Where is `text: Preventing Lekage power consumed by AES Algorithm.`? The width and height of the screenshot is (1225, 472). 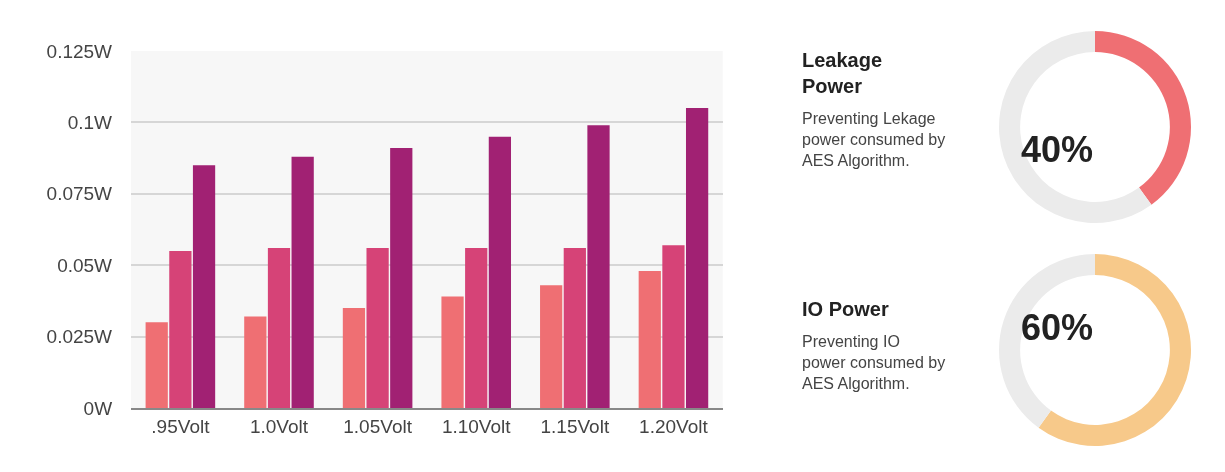
text: Preventing Lekage power consumed by AES Algorithm. is located at coordinates (874, 139).